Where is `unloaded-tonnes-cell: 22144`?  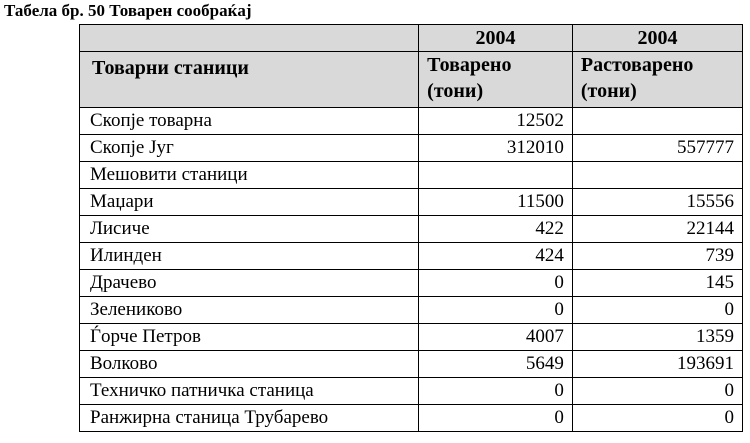
unloaded-tonnes-cell: 22144 is located at coordinates (657, 229).